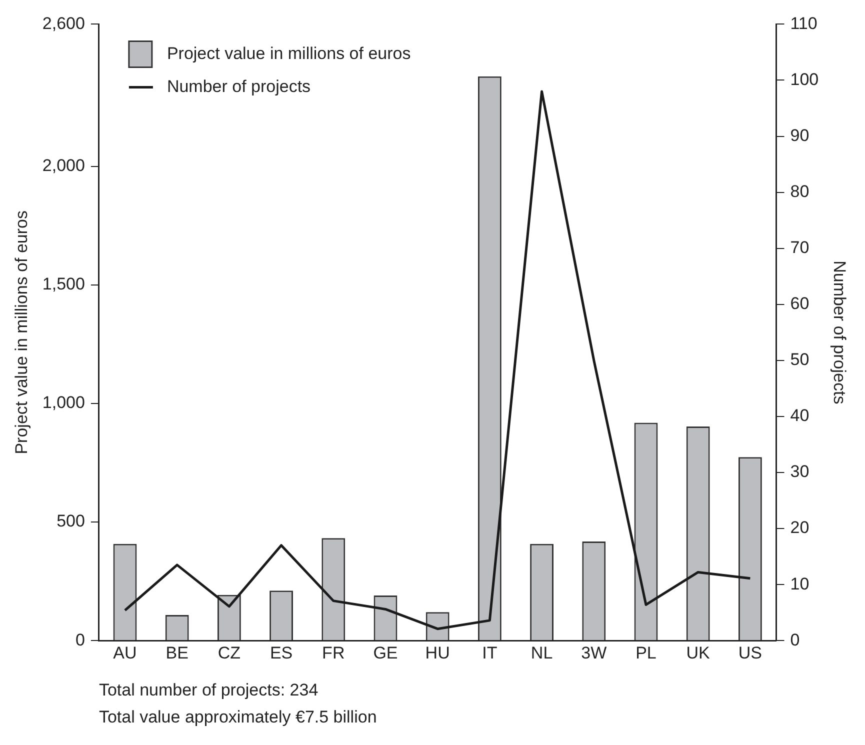  What do you see at coordinates (698, 652) in the screenshot?
I see `x-tick-label: UK` at bounding box center [698, 652].